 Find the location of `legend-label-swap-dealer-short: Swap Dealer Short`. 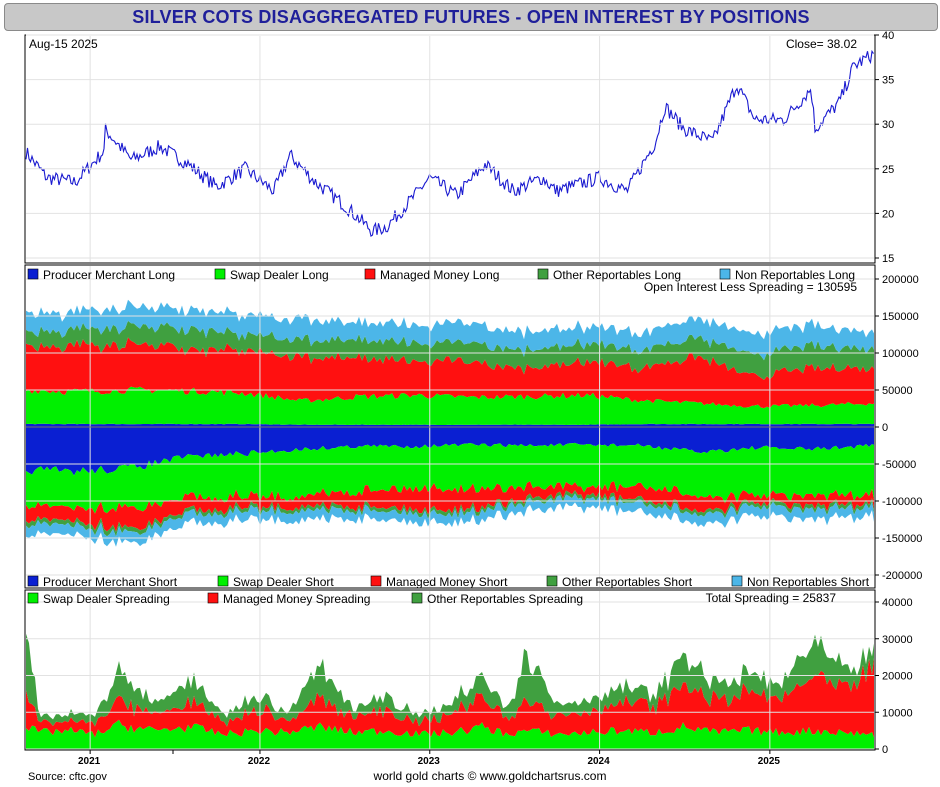

legend-label-swap-dealer-short: Swap Dealer Short is located at coordinates (283, 582).